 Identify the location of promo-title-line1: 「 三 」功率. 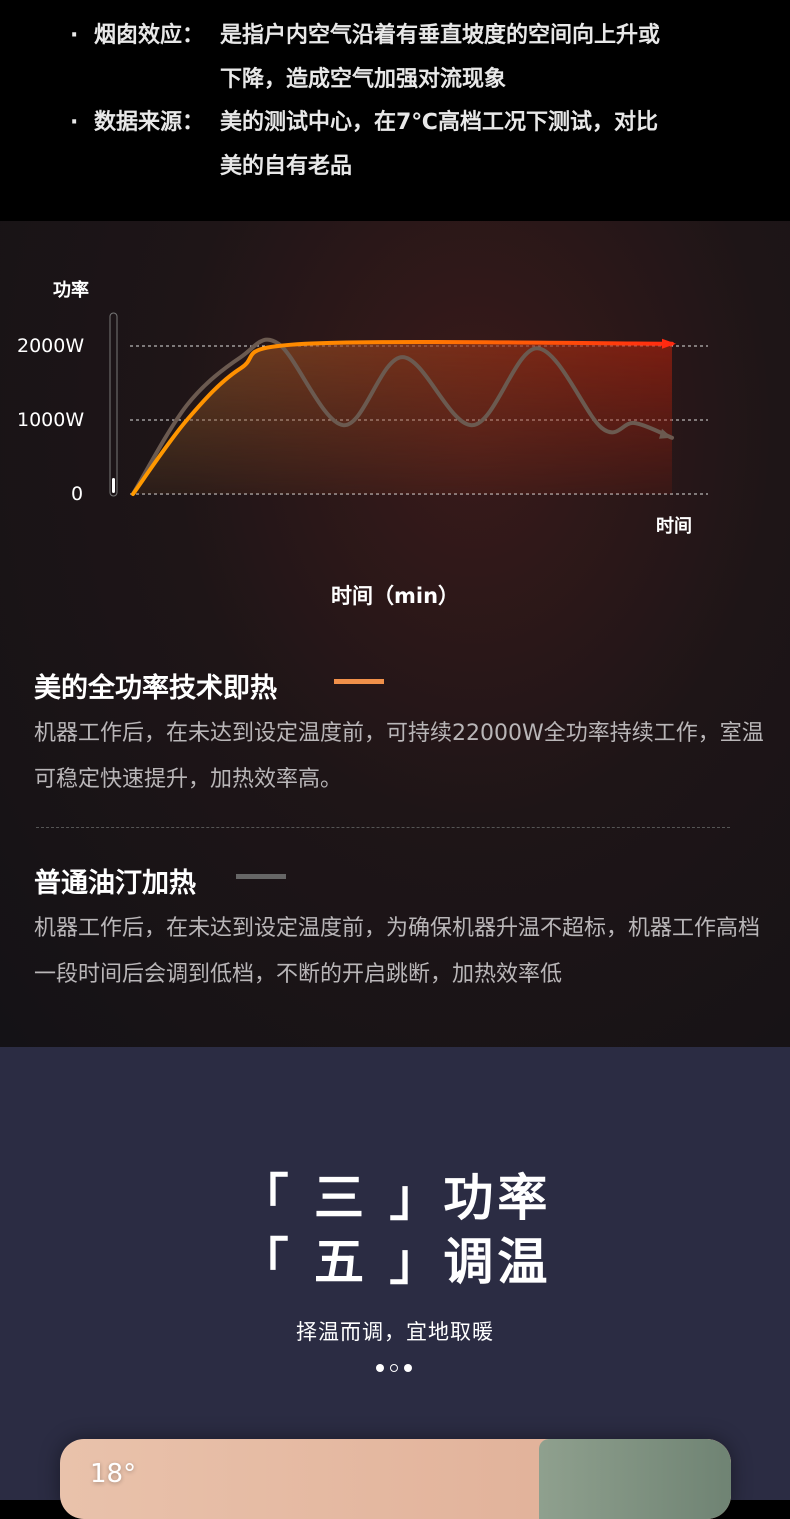
(395, 1198).